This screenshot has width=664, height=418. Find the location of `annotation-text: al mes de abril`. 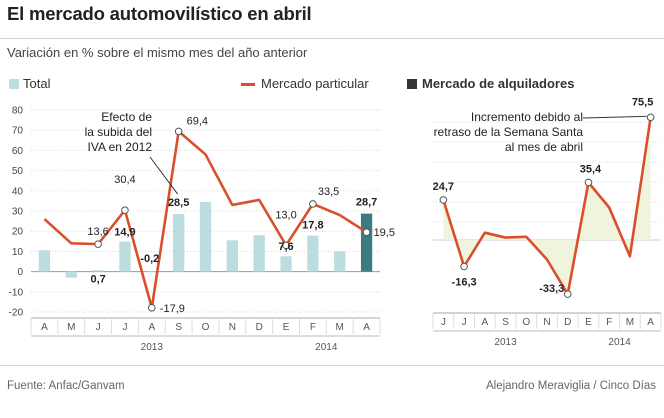

annotation-text: al mes de abril is located at coordinates (544, 147).